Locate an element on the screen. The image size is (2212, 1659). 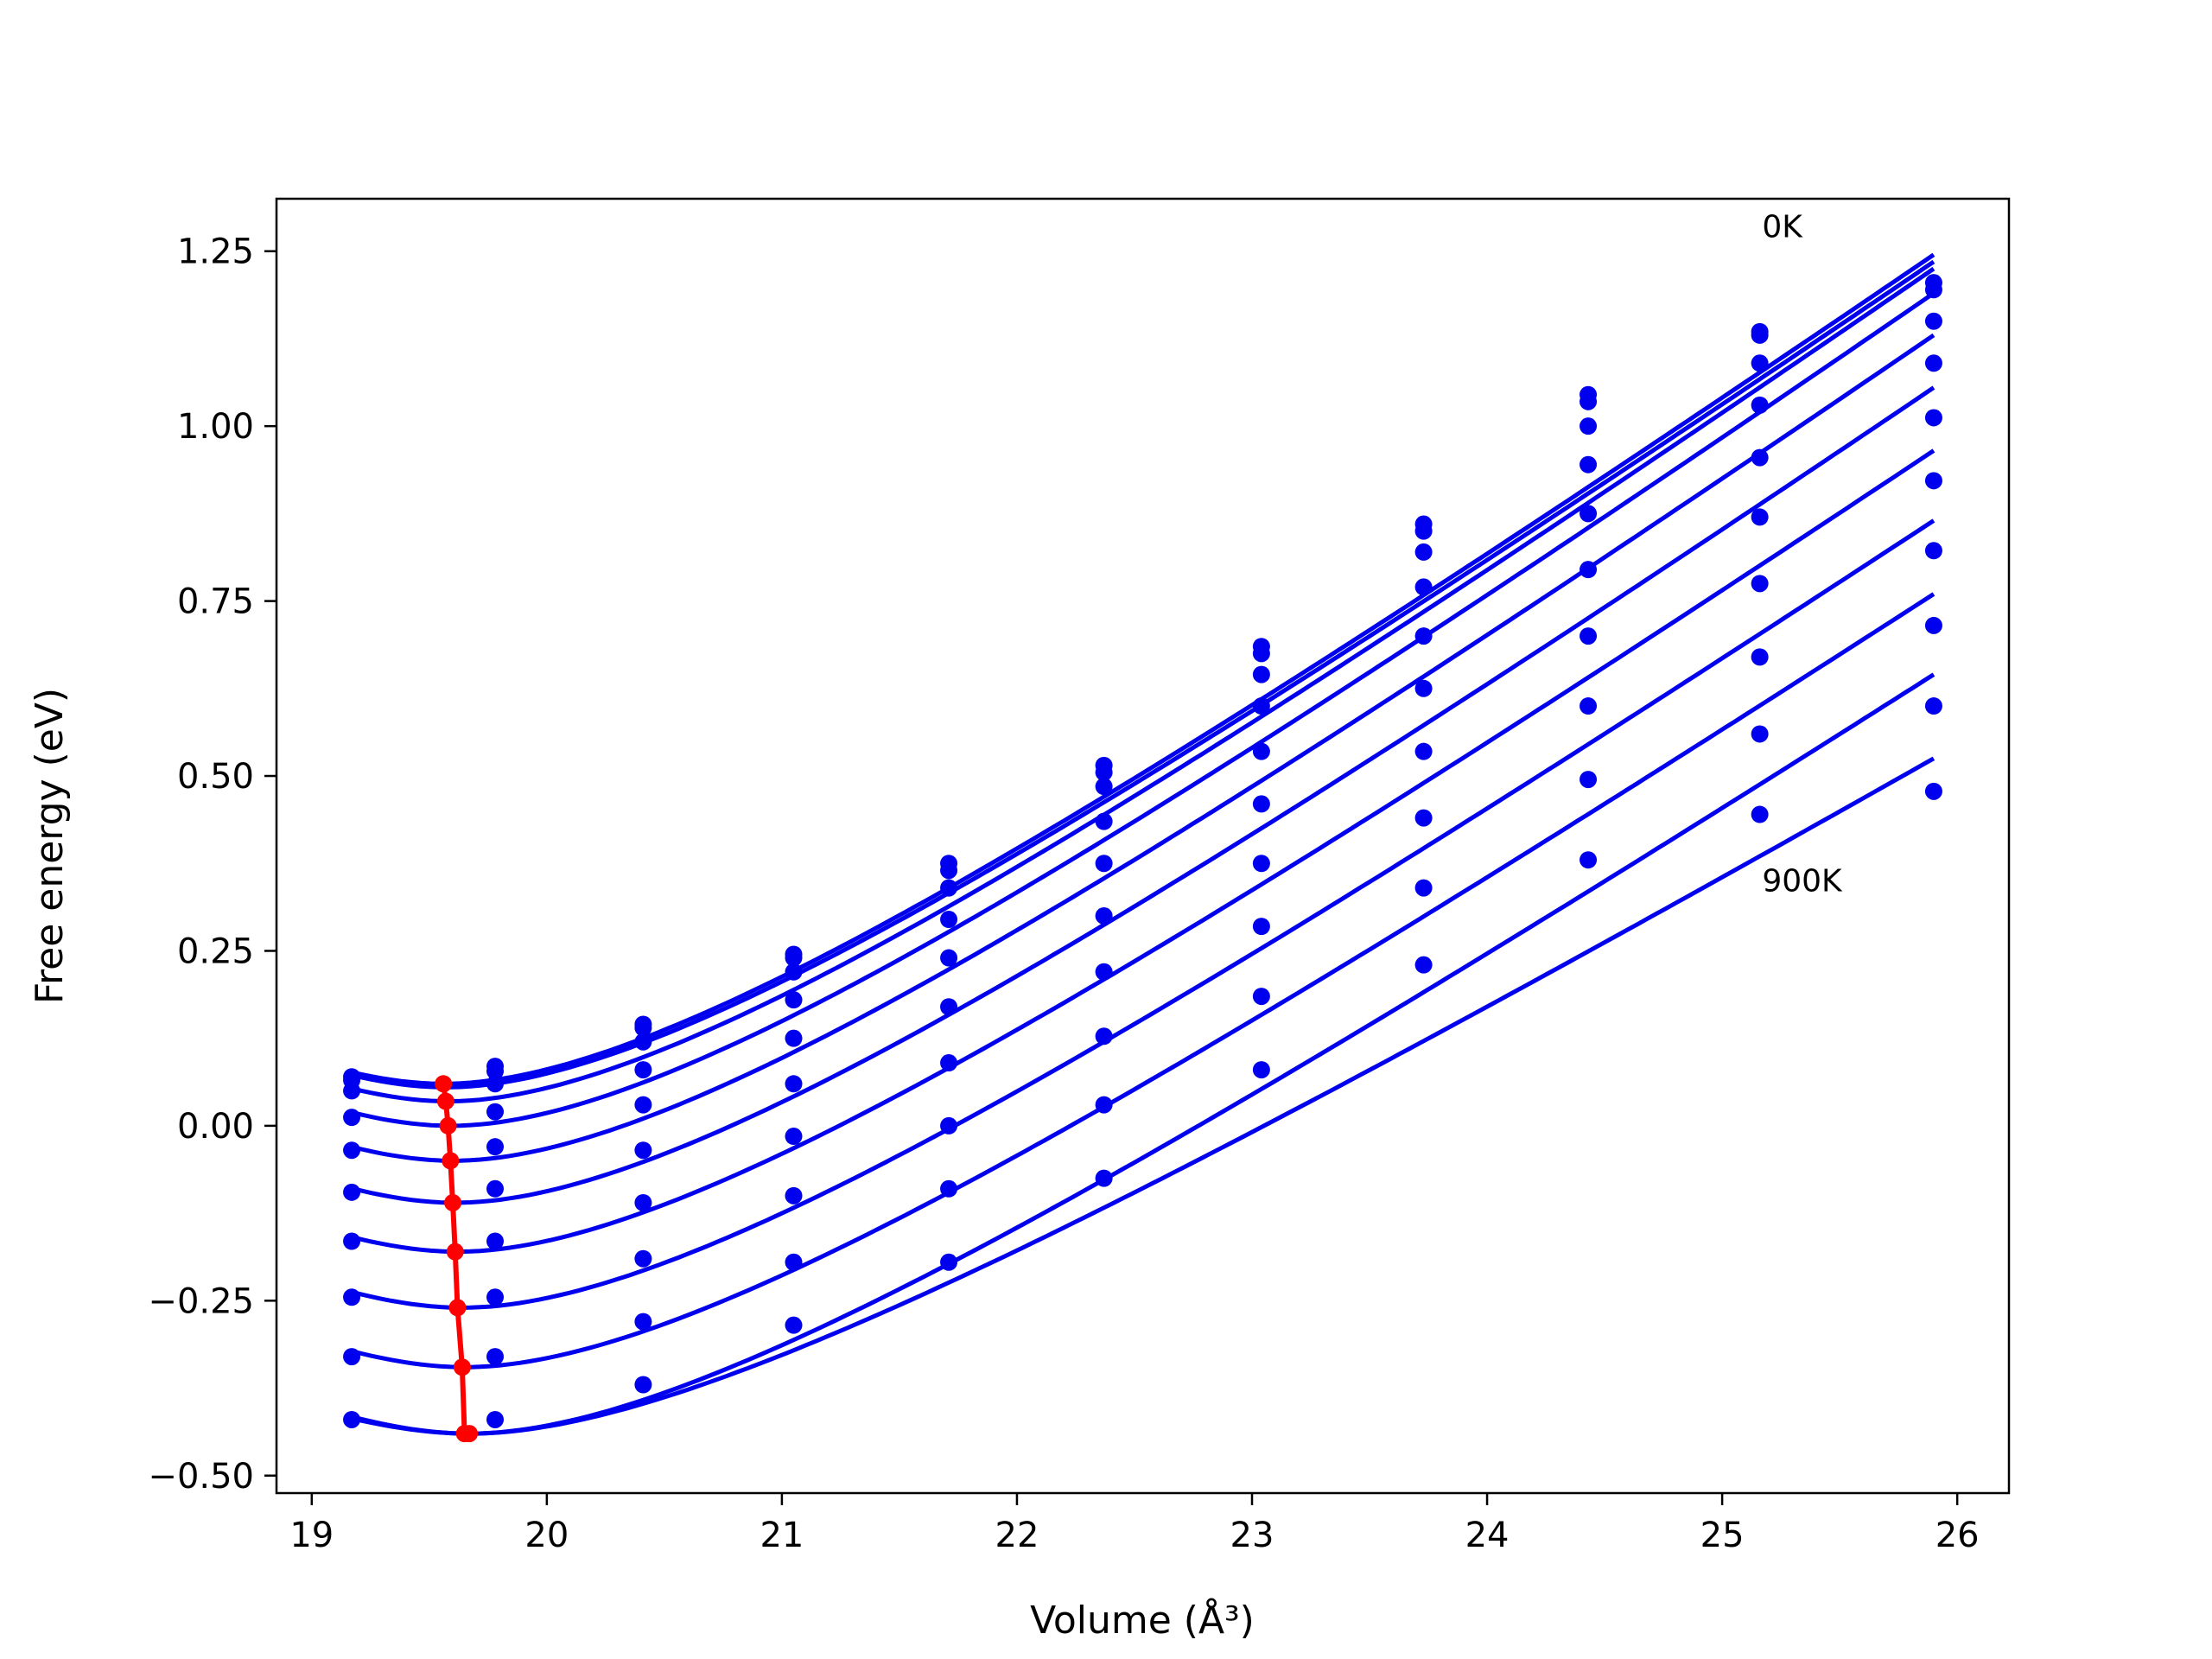
y-tick-label: 0.75 is located at coordinates (215, 602).